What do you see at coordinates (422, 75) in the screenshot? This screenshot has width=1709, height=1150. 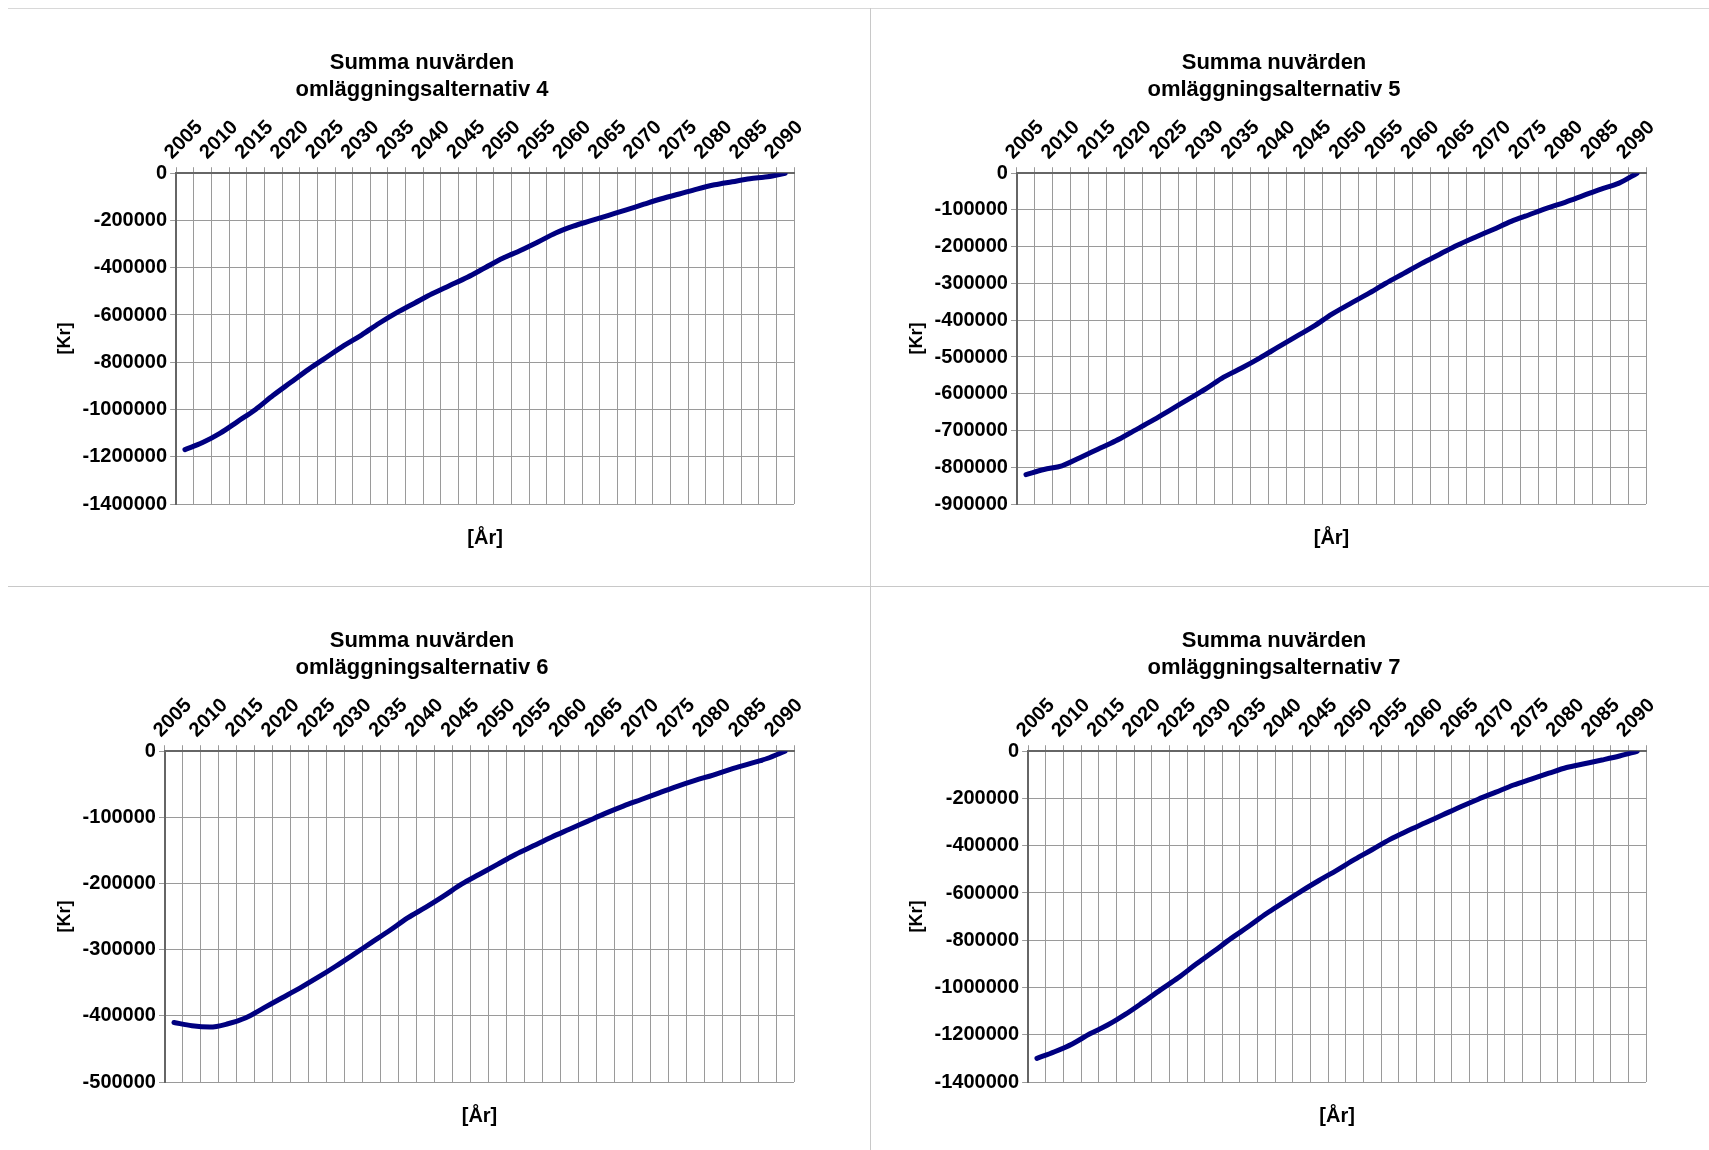 I see `chart-title: Summa nuvärden omläggningsalternativ 4` at bounding box center [422, 75].